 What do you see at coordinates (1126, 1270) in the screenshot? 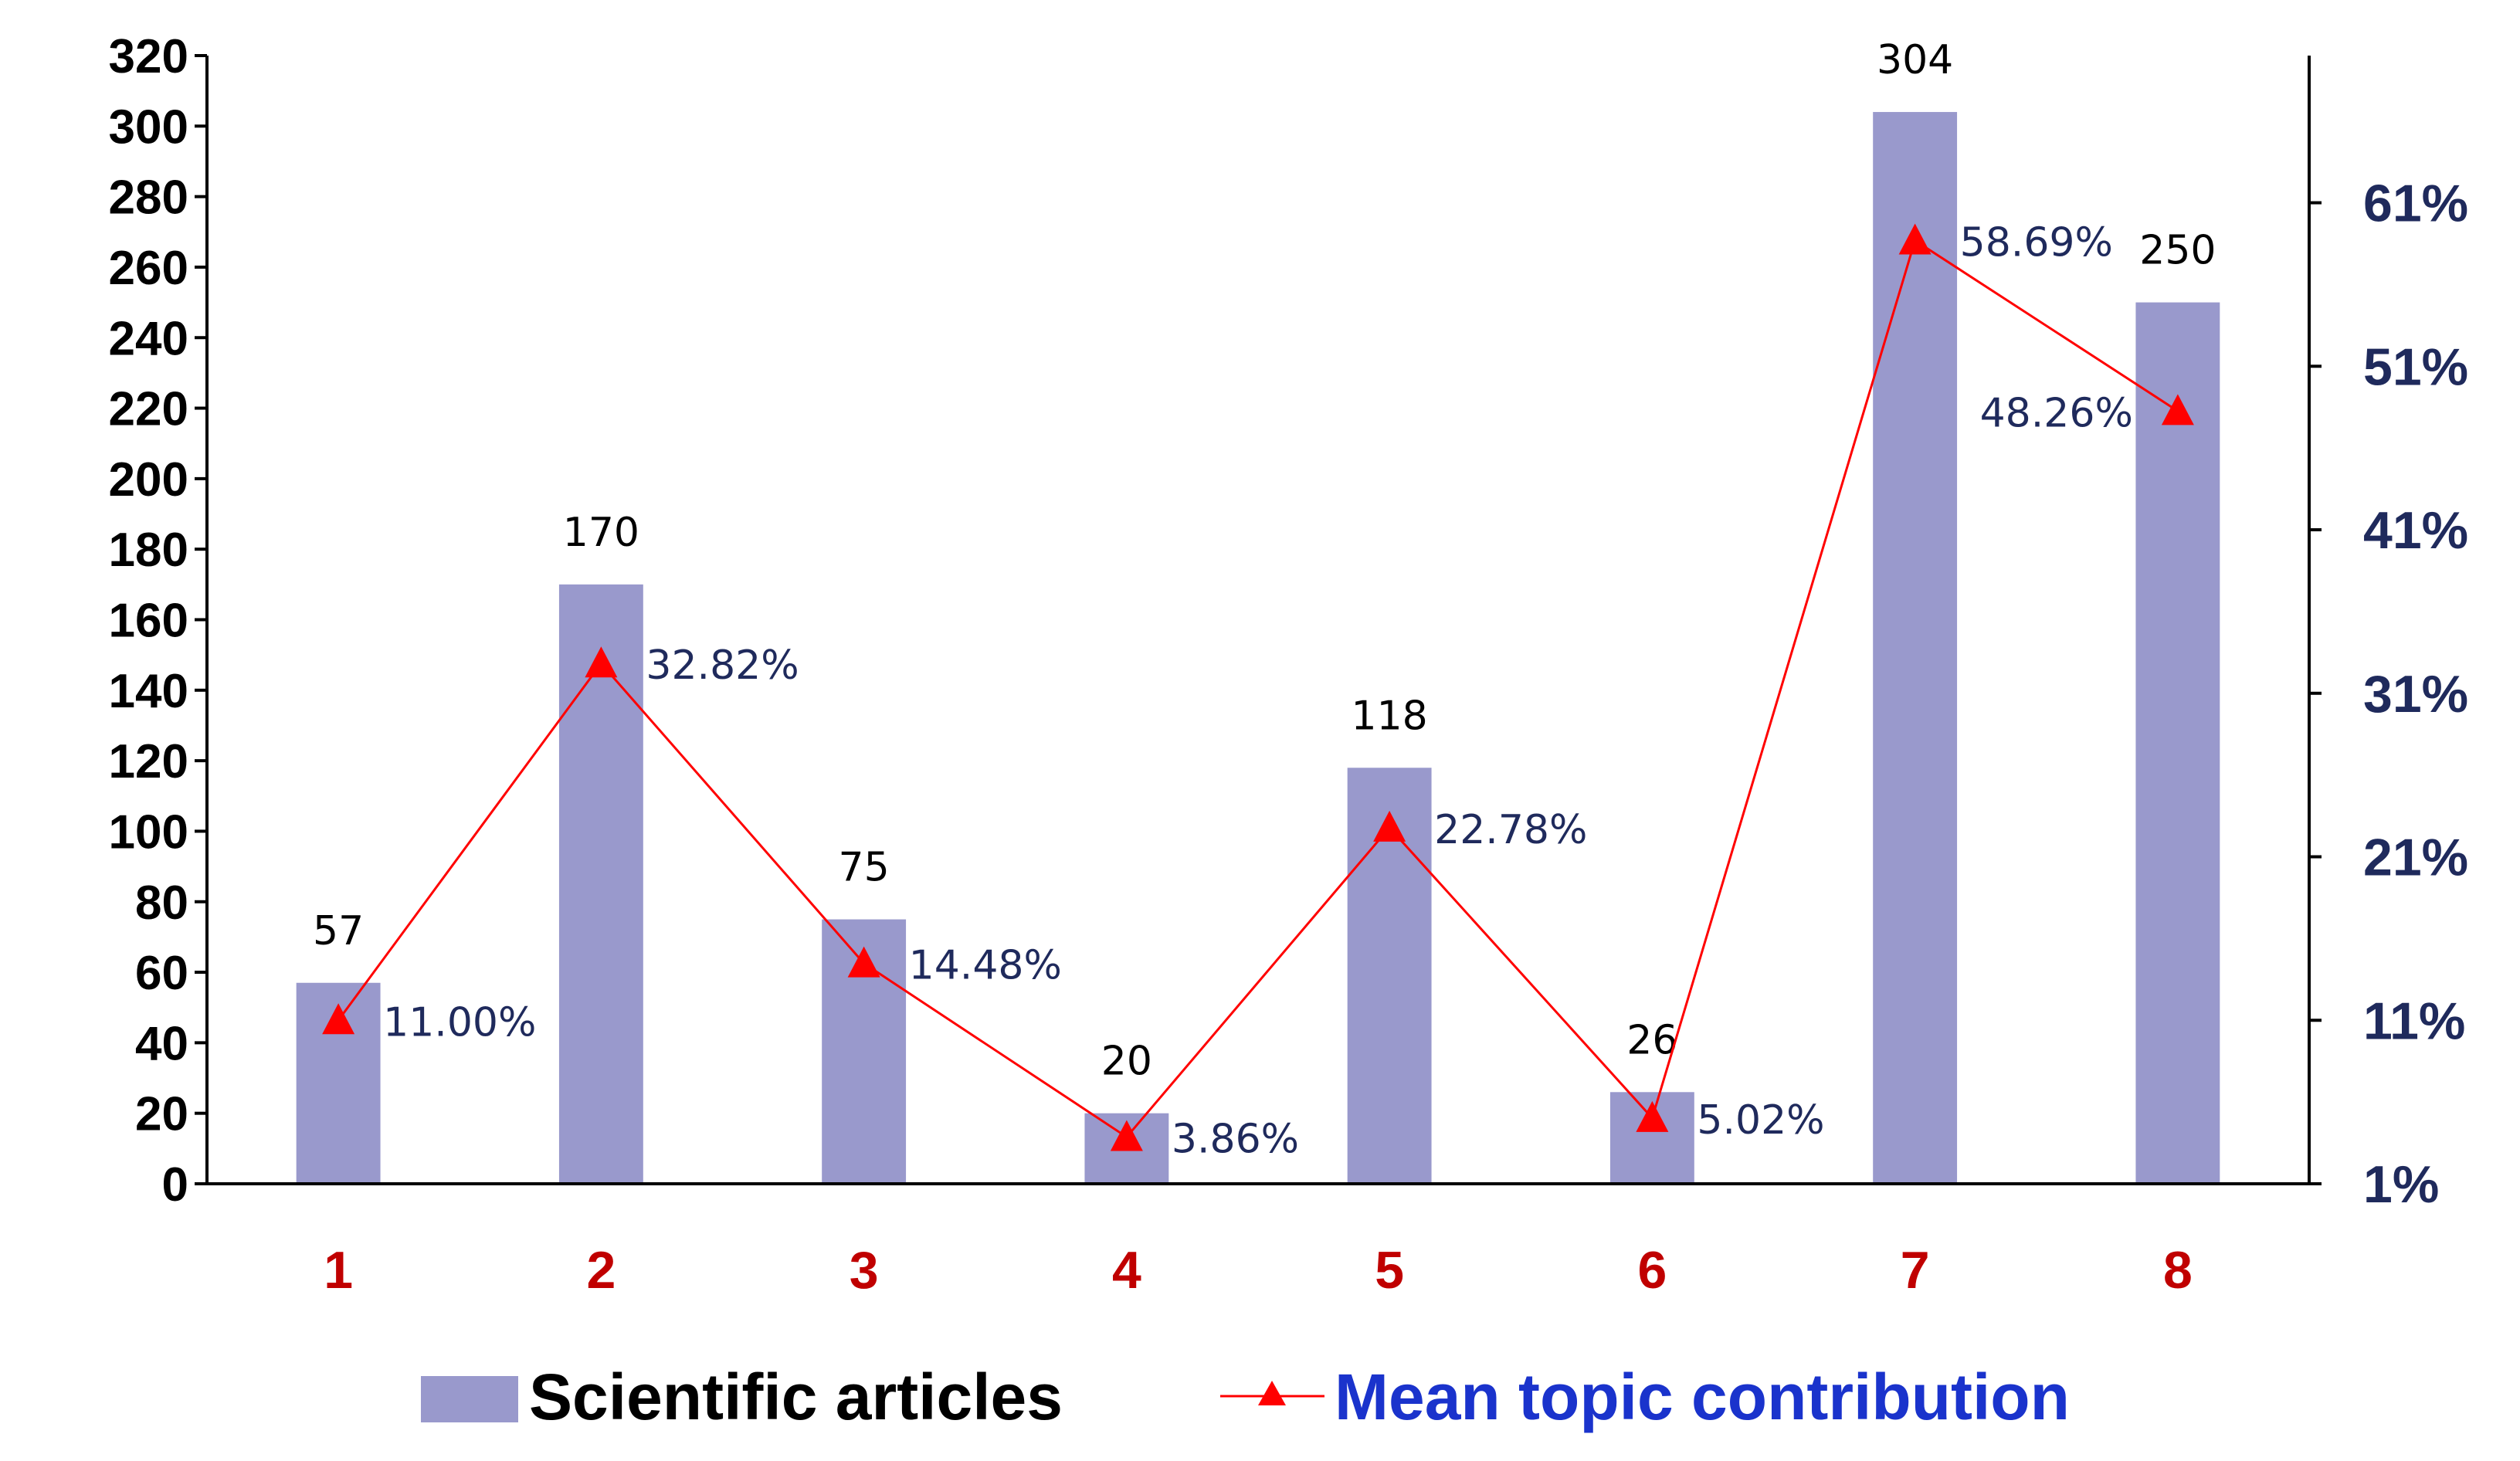
I see `category-label: 4` at bounding box center [1126, 1270].